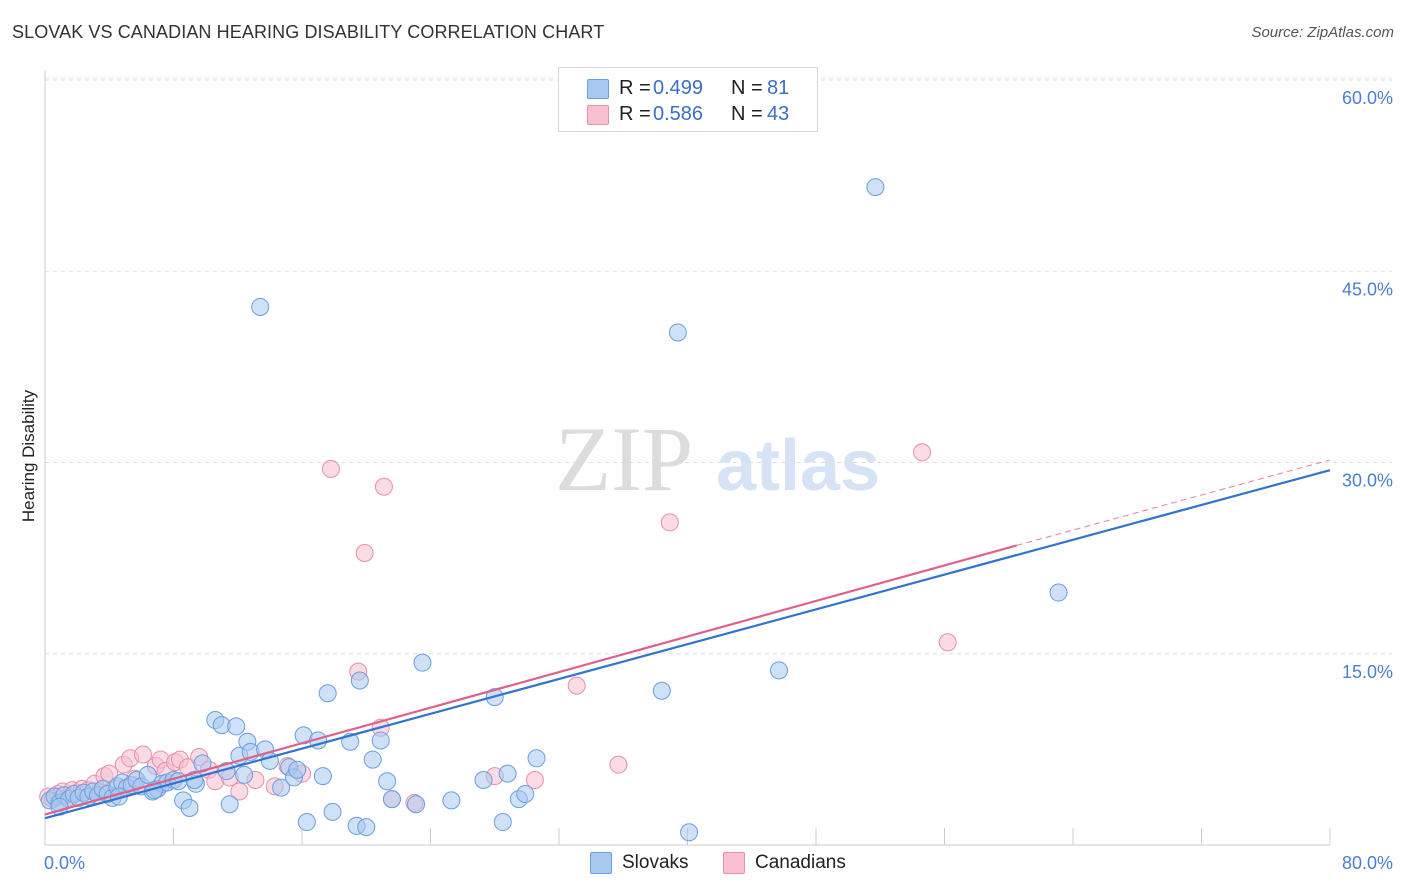 The height and width of the screenshot is (892, 1406). Describe the element at coordinates (1367, 481) in the screenshot. I see `y-tick-label: 30.0%` at that location.